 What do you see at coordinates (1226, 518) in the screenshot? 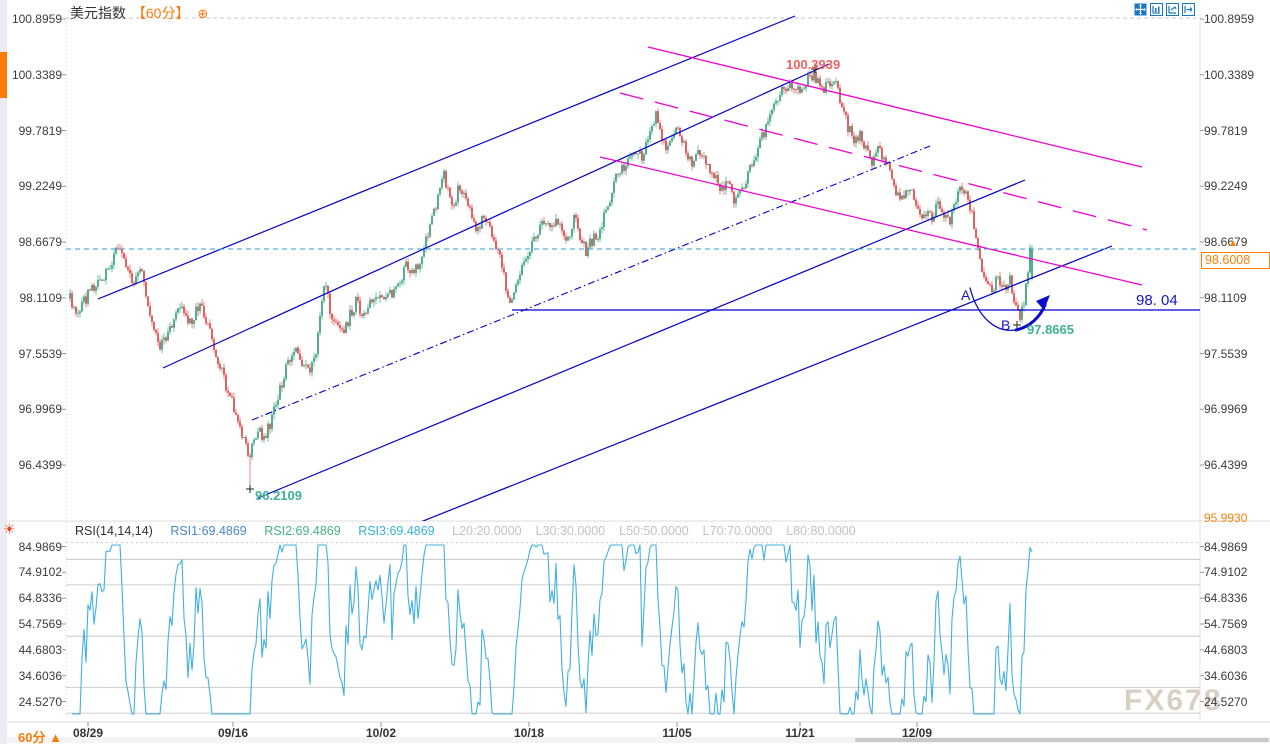
I see `pane-low-marker: 95.9930` at bounding box center [1226, 518].